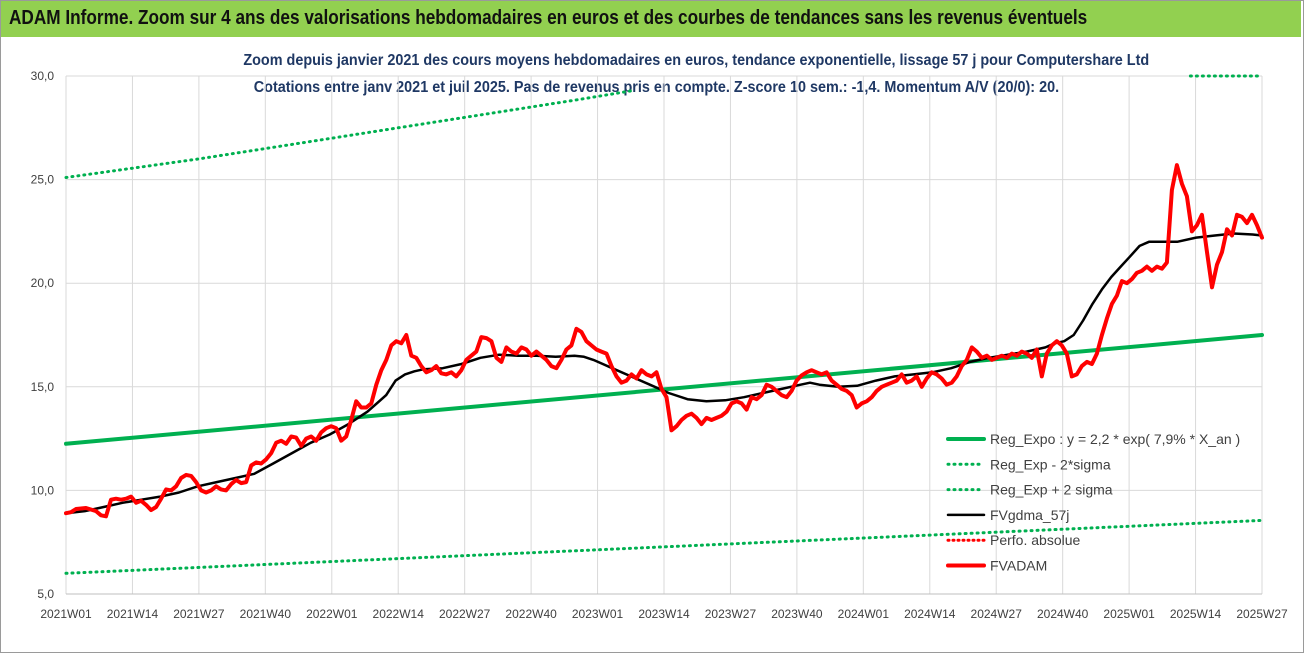 The height and width of the screenshot is (653, 1304). What do you see at coordinates (199, 614) in the screenshot?
I see `x-tick-label: 2021W27` at bounding box center [199, 614].